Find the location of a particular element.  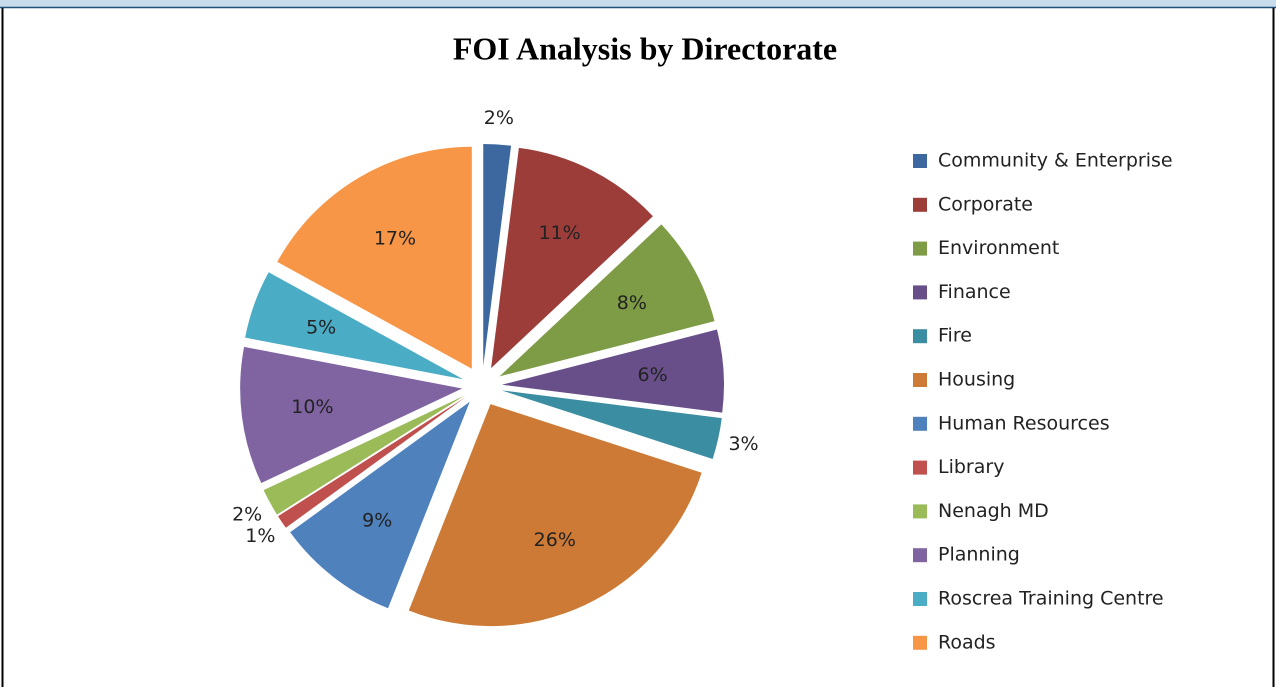

data-label: 5% is located at coordinates (321, 328).